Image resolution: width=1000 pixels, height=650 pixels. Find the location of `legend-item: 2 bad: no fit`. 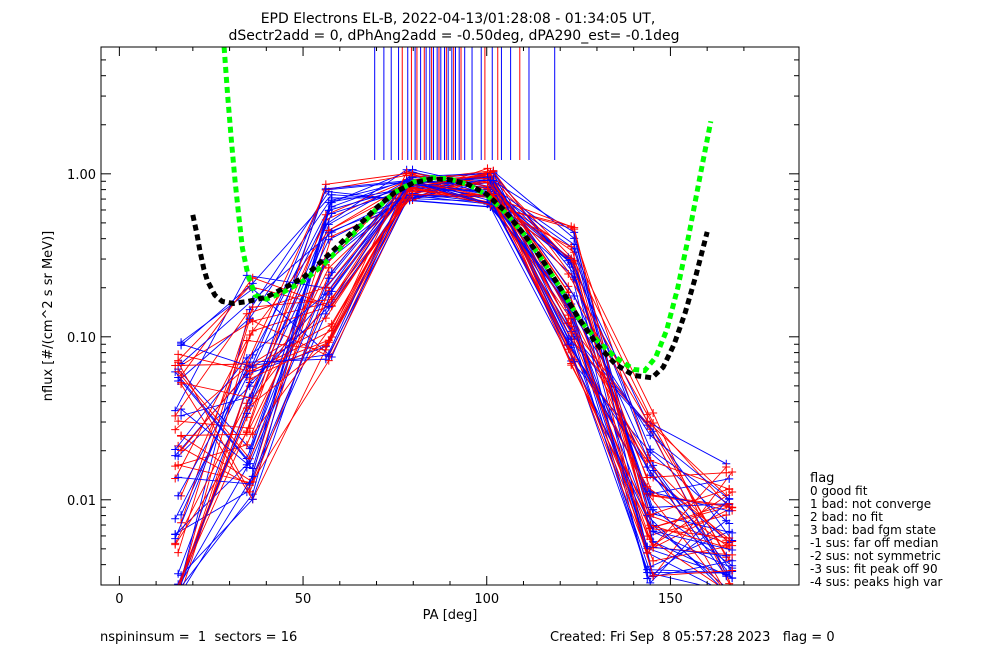

legend-item: 2 bad: no fit is located at coordinates (846, 517).